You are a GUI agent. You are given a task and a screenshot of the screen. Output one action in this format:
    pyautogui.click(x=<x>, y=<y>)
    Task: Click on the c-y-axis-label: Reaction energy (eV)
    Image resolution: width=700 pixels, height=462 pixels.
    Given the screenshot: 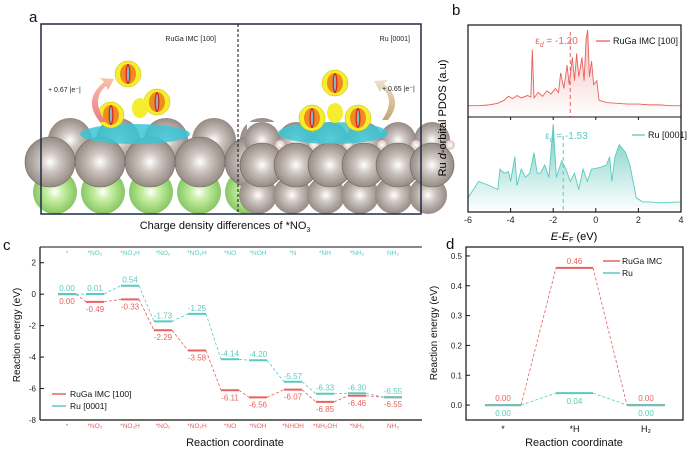 What is the action you would take?
    pyautogui.click(x=17, y=335)
    